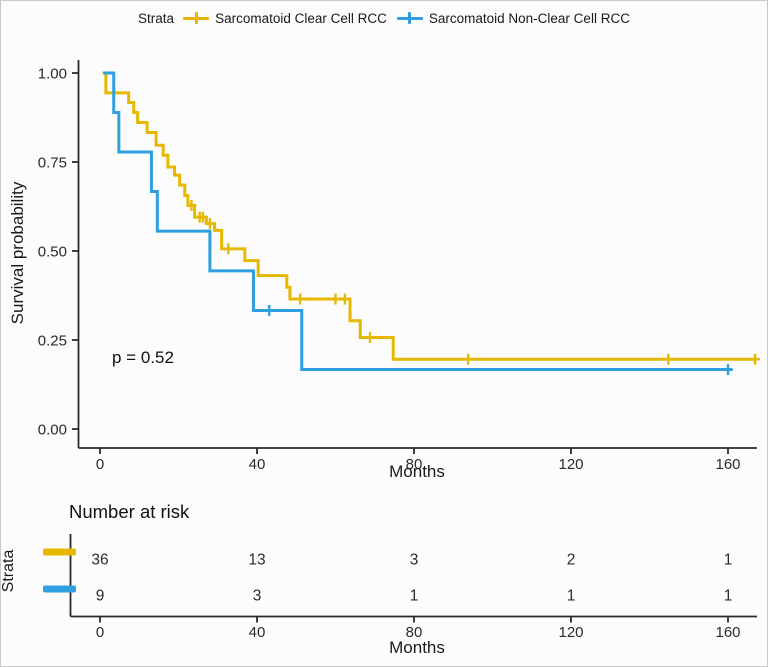  I want to click on legend-item-clear-cell: Sarcomatoid Clear Cell RCC, so click(285, 18).